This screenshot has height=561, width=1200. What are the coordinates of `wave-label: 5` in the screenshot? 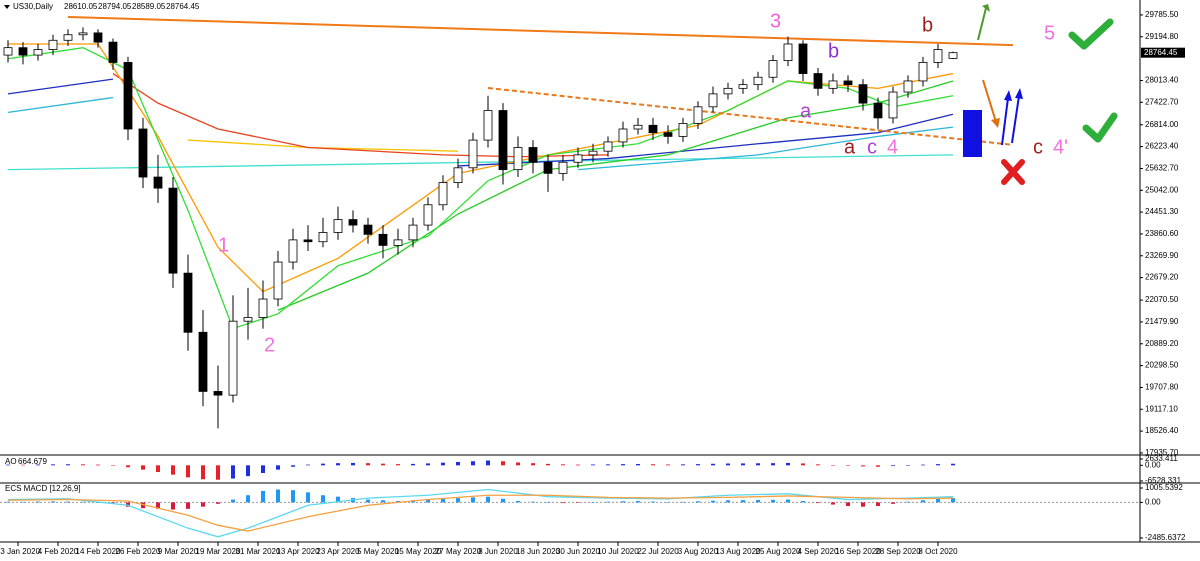 It's located at (1049, 33).